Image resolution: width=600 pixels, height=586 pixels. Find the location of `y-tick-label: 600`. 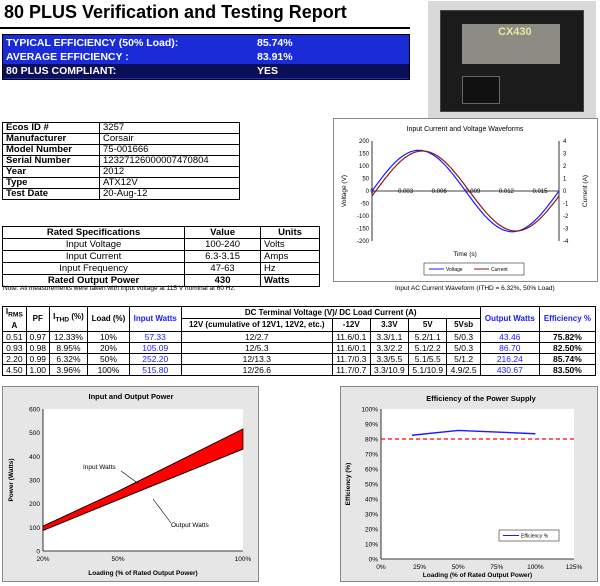

y-tick-label: 600 is located at coordinates (34, 410).